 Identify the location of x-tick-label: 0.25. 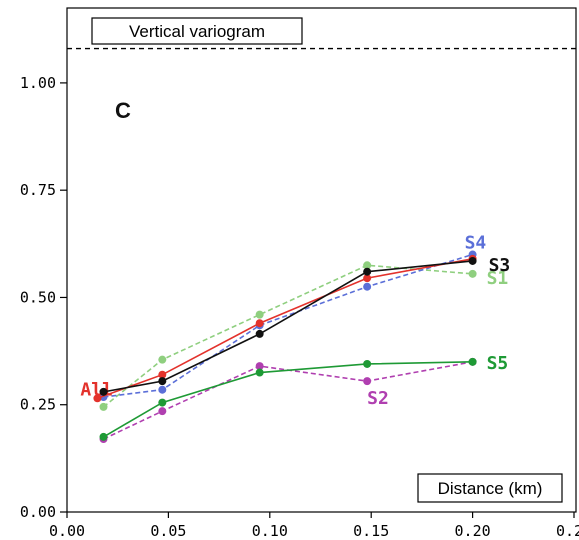
(567, 531).